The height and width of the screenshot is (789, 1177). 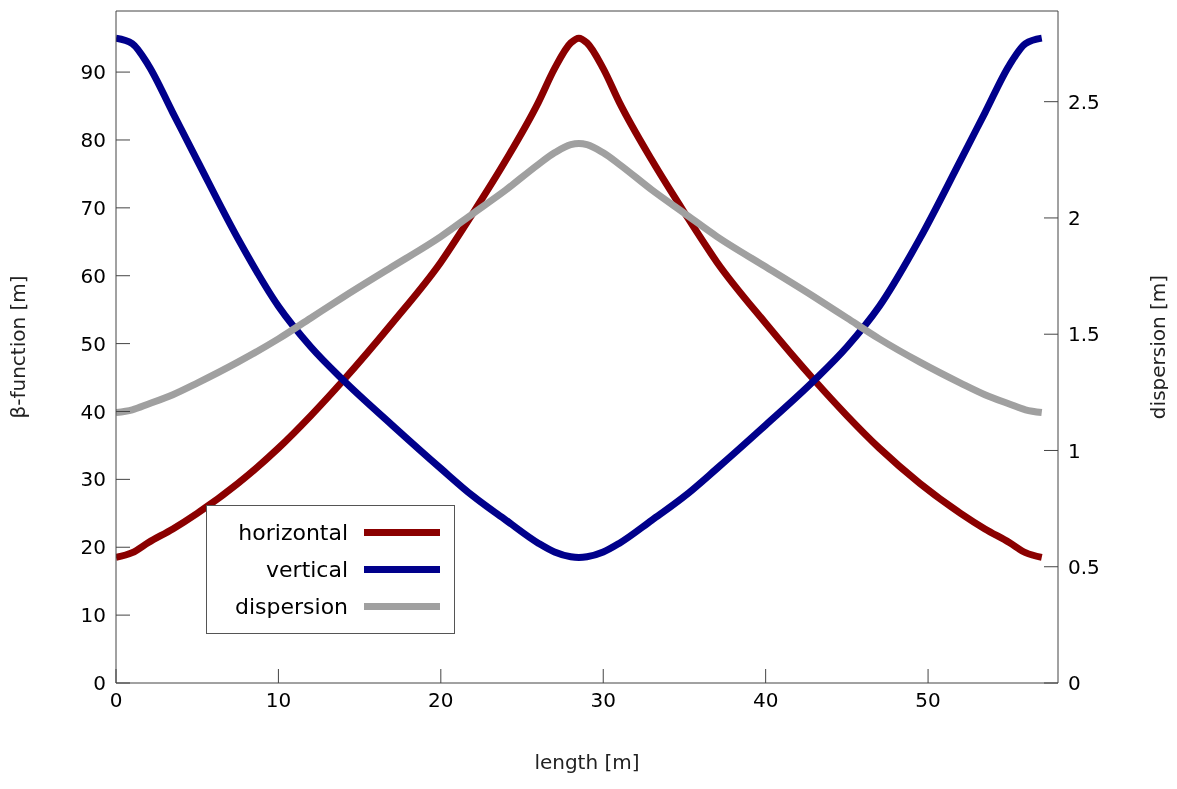 I want to click on y-tick-label: 10, so click(x=93, y=615).